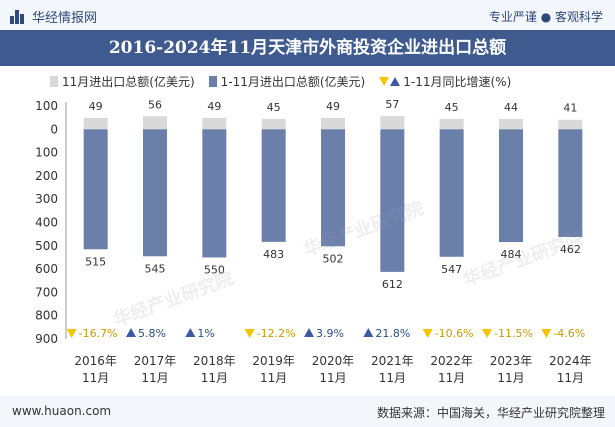 This screenshot has width=615, height=427. What do you see at coordinates (155, 104) in the screenshot?
I see `data-label-nov: 56` at bounding box center [155, 104].